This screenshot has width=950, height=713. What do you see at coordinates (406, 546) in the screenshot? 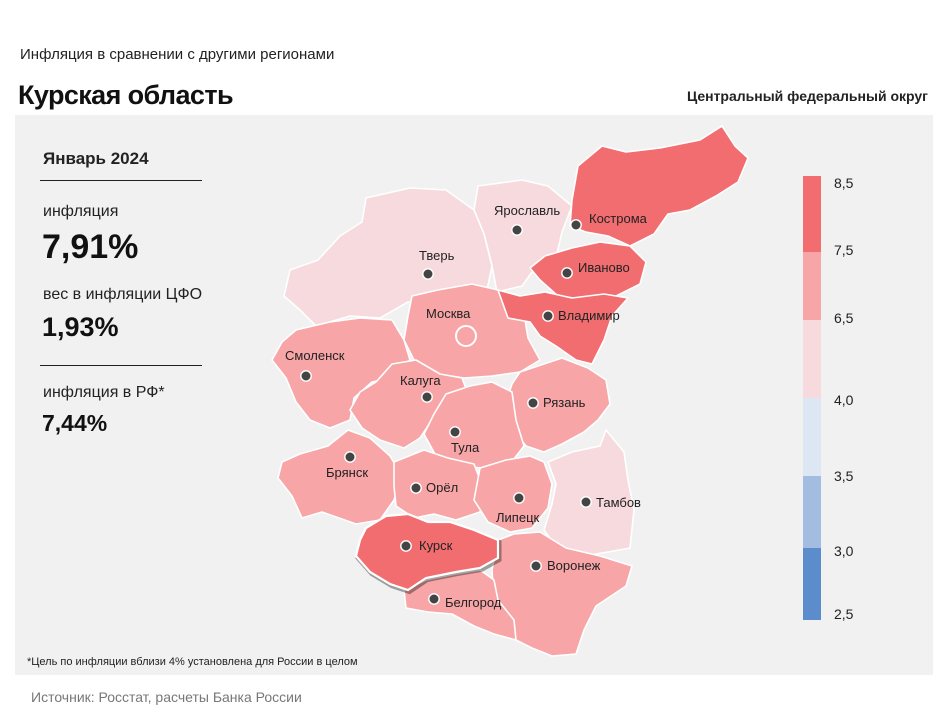
I see `city-marker-курск` at bounding box center [406, 546].